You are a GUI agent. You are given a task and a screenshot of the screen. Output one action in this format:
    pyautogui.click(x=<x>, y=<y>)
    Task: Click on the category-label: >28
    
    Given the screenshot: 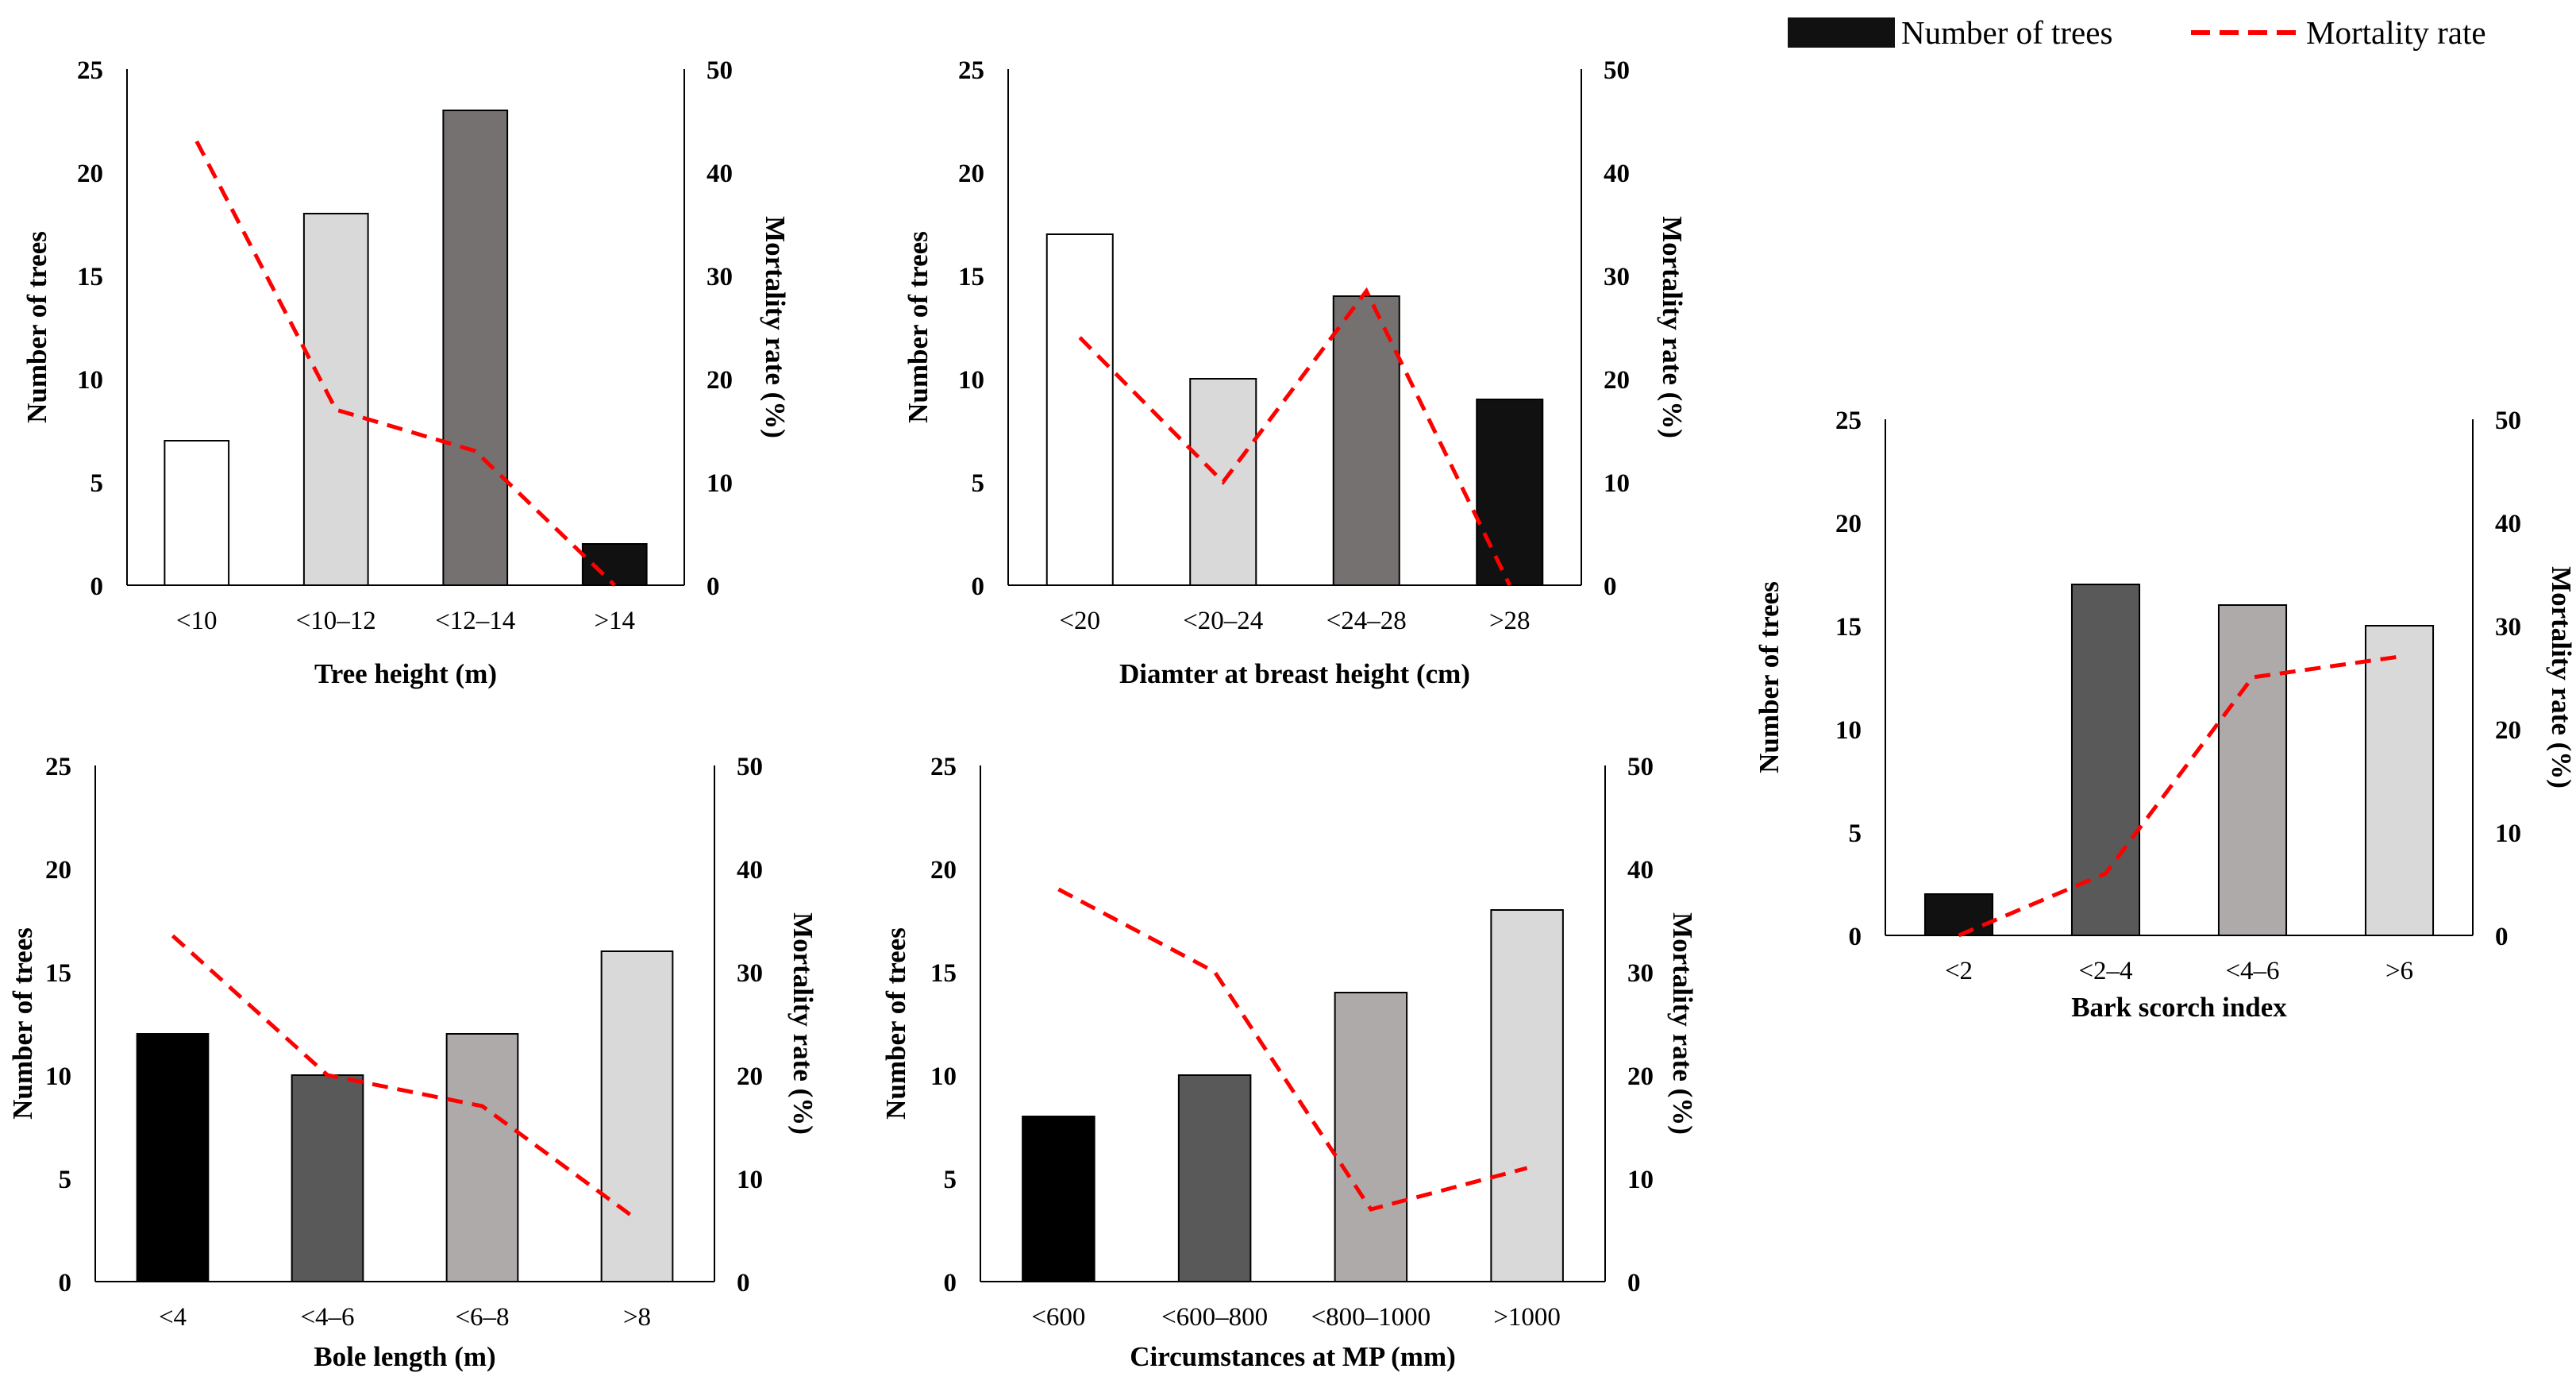 What is the action you would take?
    pyautogui.click(x=1510, y=621)
    